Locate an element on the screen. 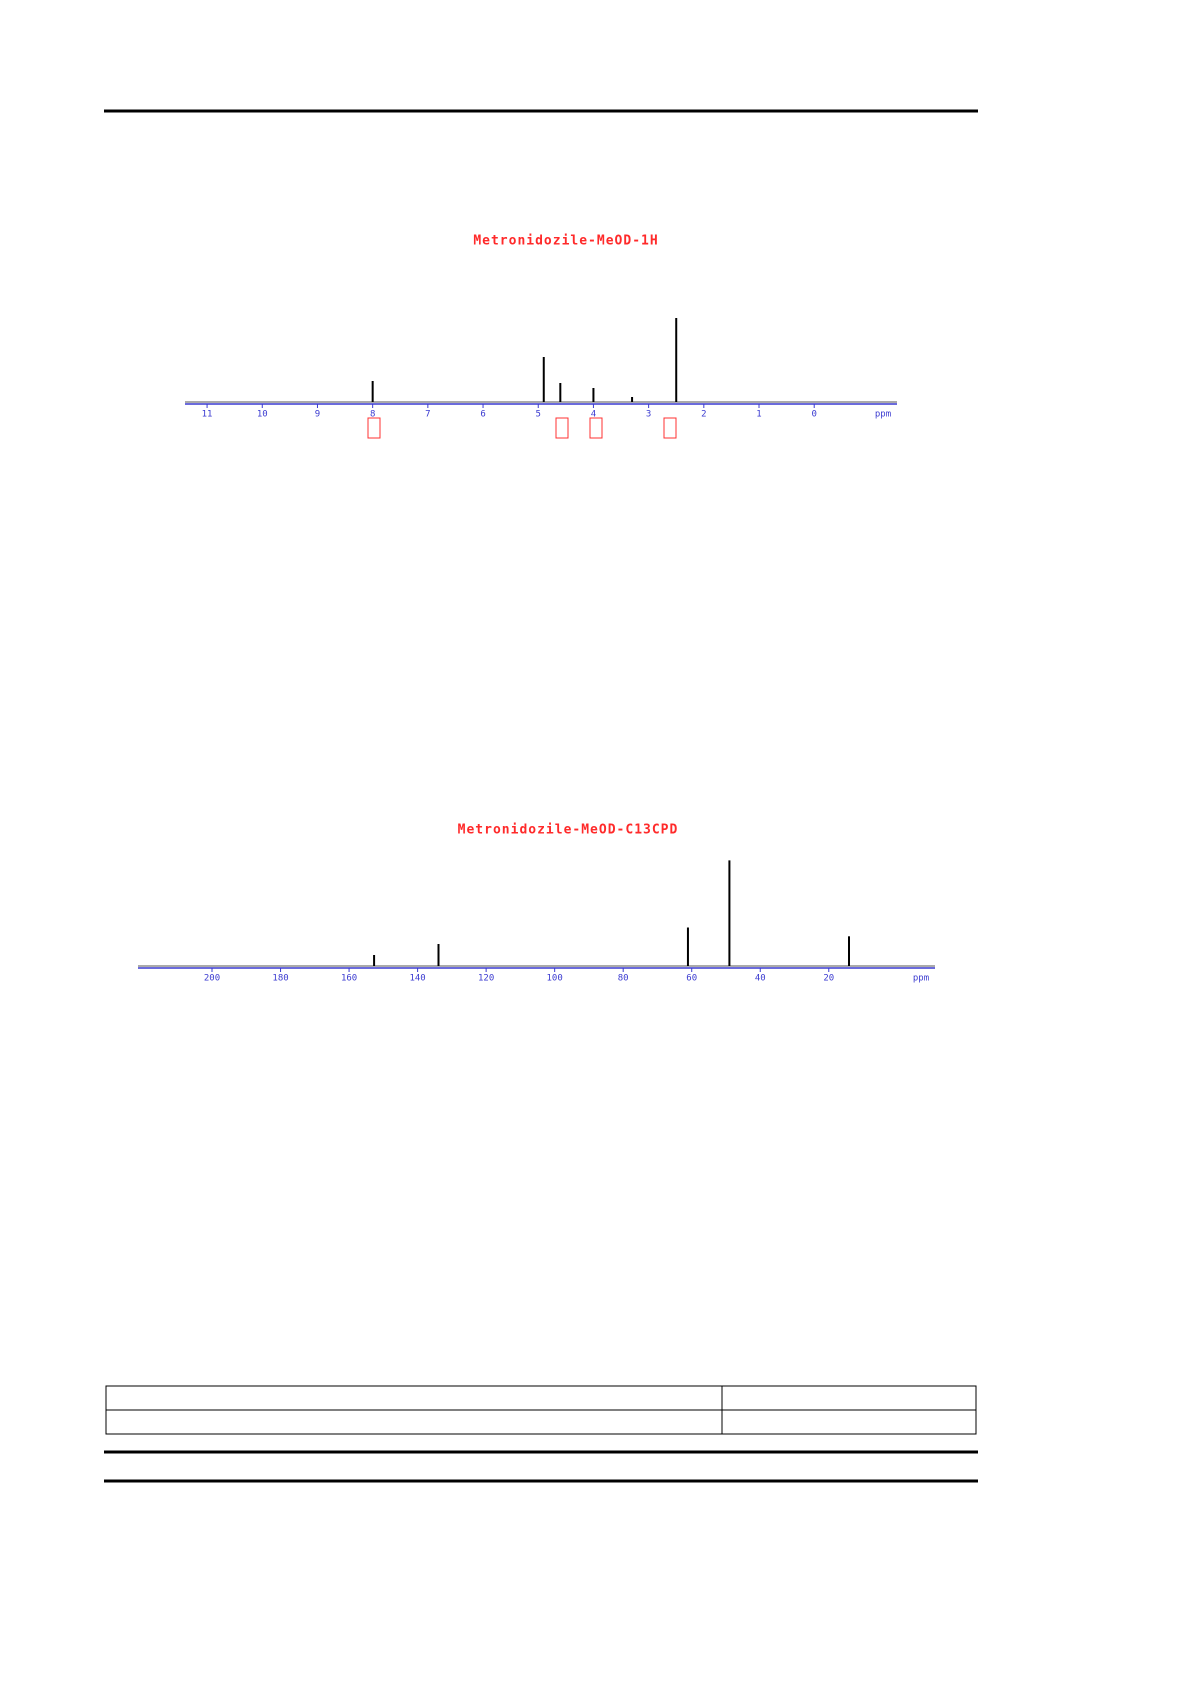 Image resolution: width=1192 pixels, height=1685 pixels. spectrum-title: Metronidozile-MeOD-1H is located at coordinates (565, 241).